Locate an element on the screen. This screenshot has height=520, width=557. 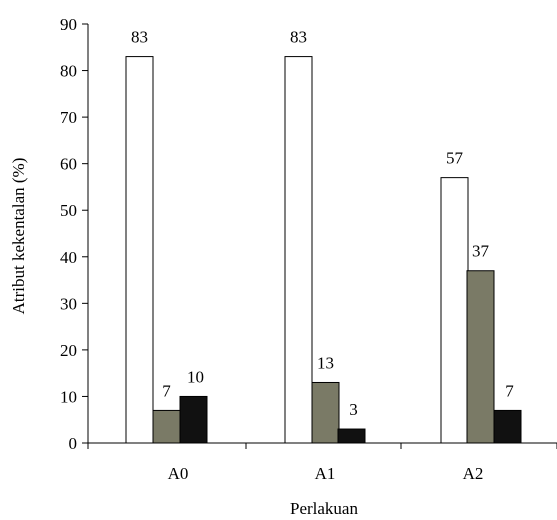
y-tick-label: 60 is located at coordinates (68, 164).